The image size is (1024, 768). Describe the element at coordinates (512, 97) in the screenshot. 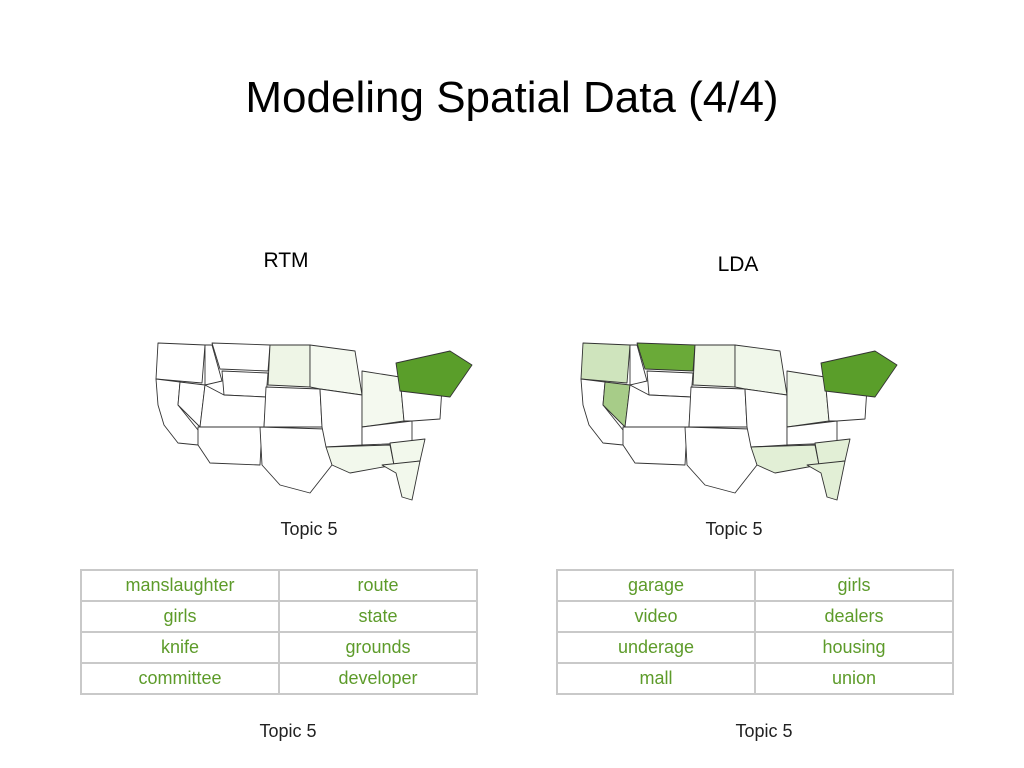

I see `slide-title: Modeling Spatial Data (4/4)` at that location.